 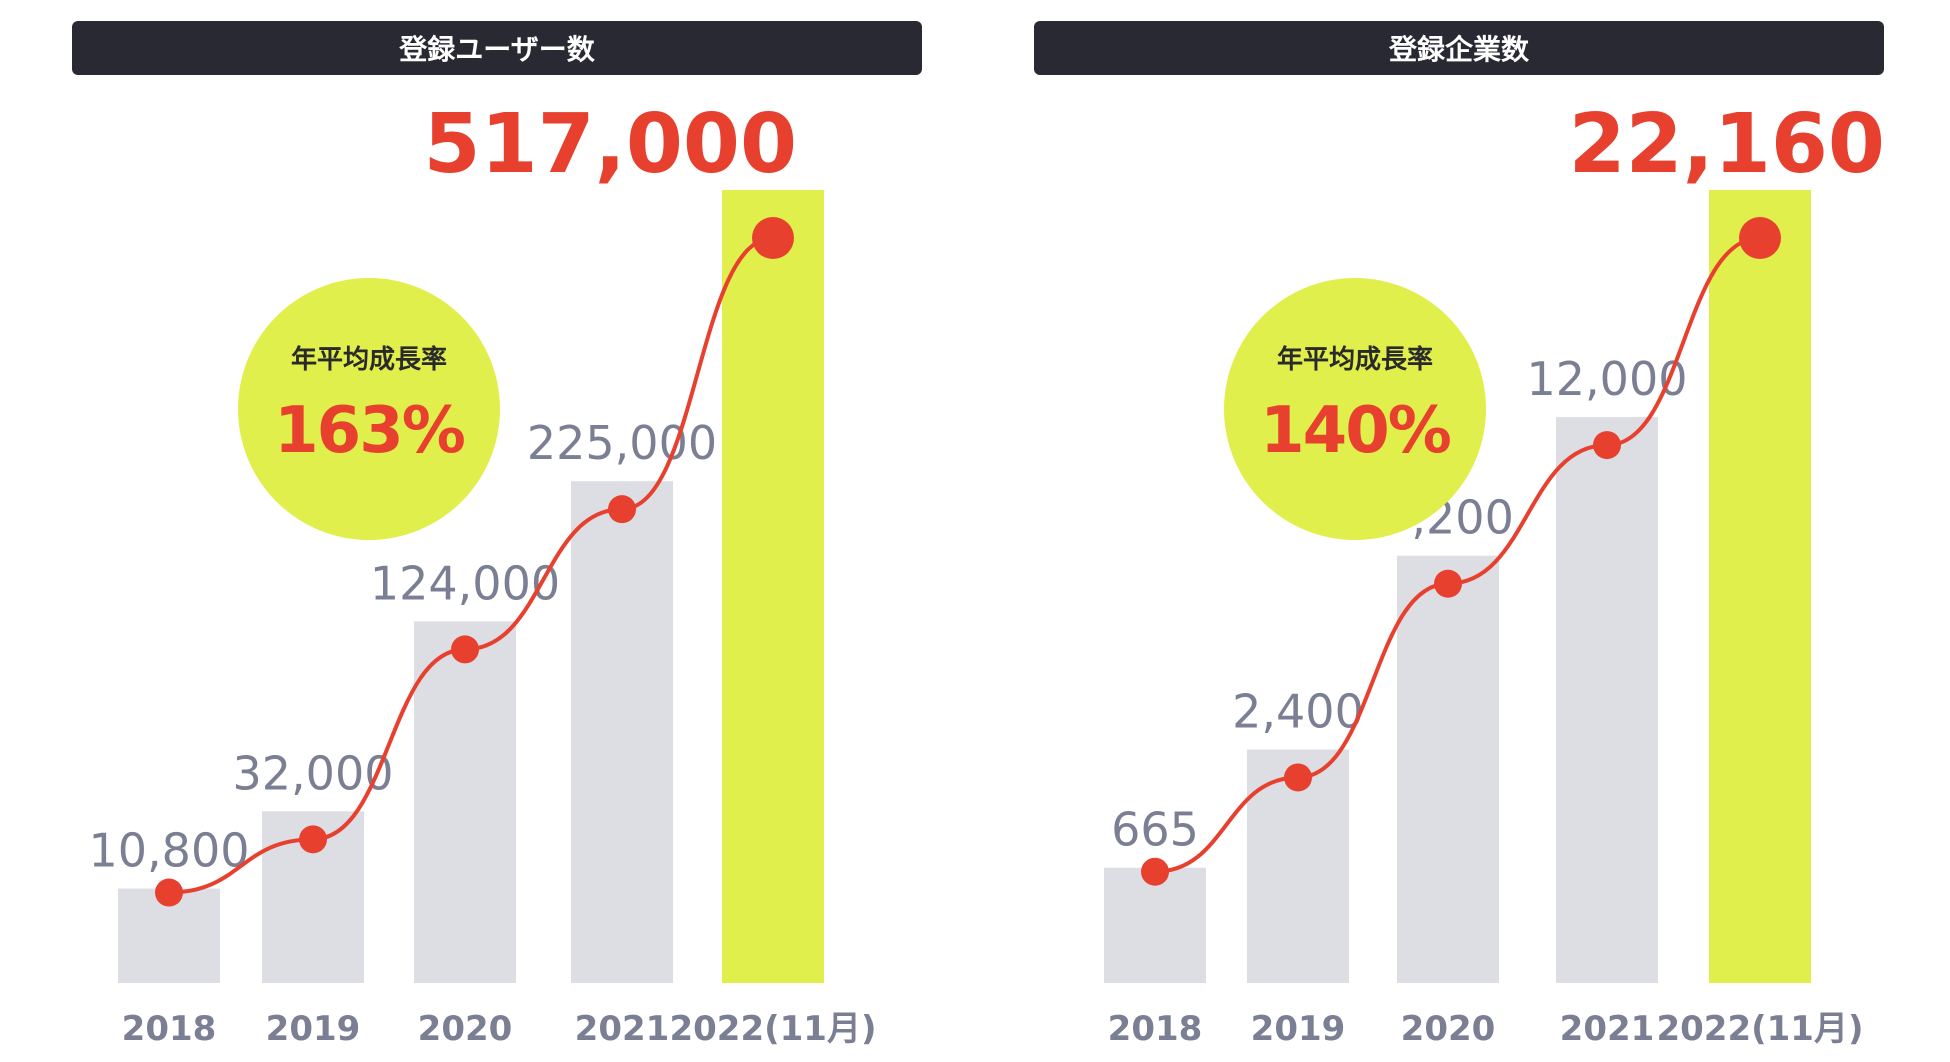 What do you see at coordinates (169, 851) in the screenshot?
I see `value-label: 10,800` at bounding box center [169, 851].